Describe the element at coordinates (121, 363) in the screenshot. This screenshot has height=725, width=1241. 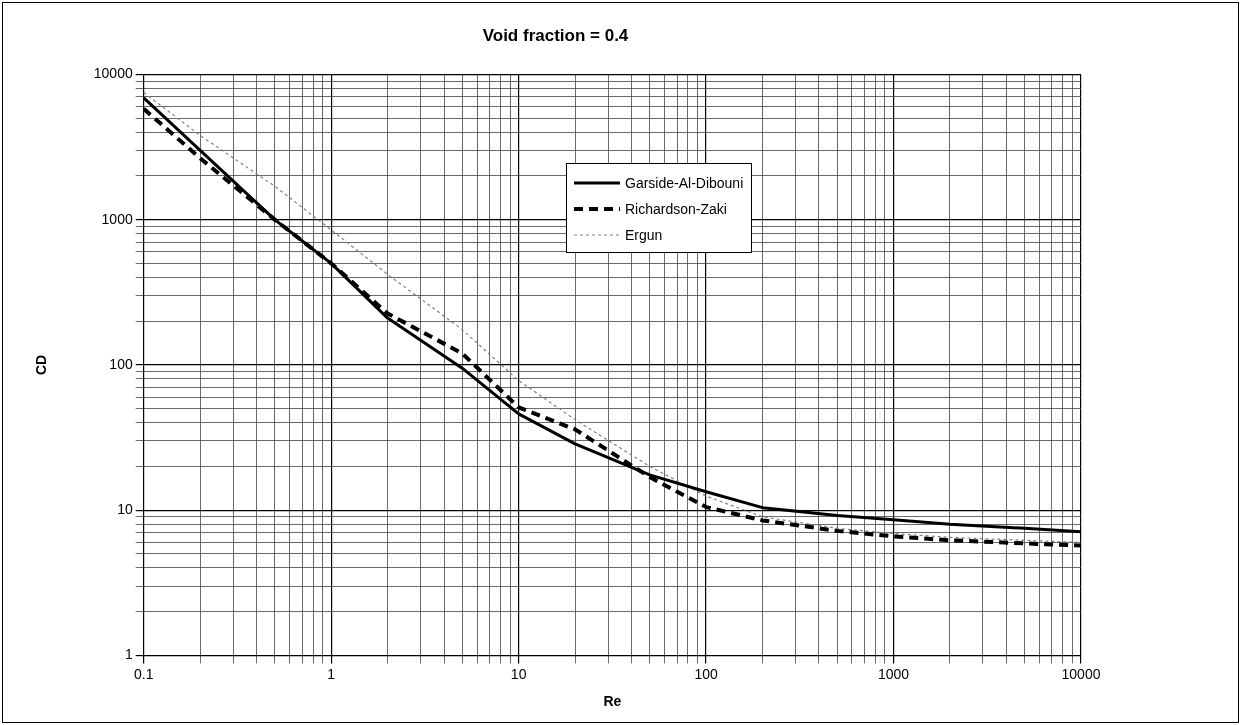
I see `y-tick-label: 100` at that location.